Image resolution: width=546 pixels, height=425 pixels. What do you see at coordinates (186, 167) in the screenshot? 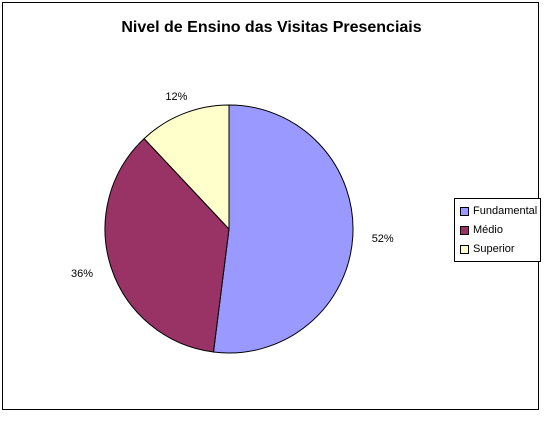
I see `pie-slice-superior` at bounding box center [186, 167].